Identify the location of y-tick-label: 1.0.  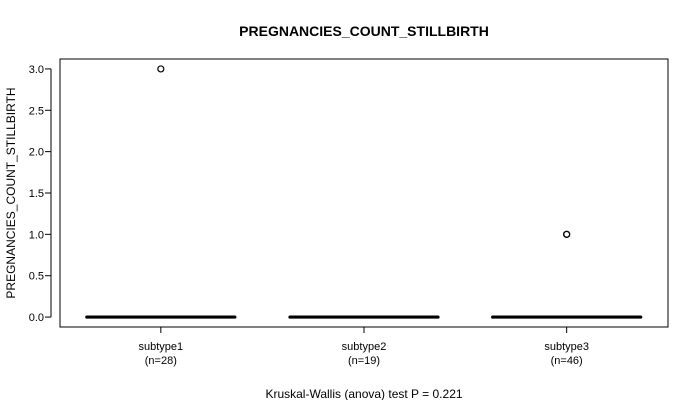
(36, 235).